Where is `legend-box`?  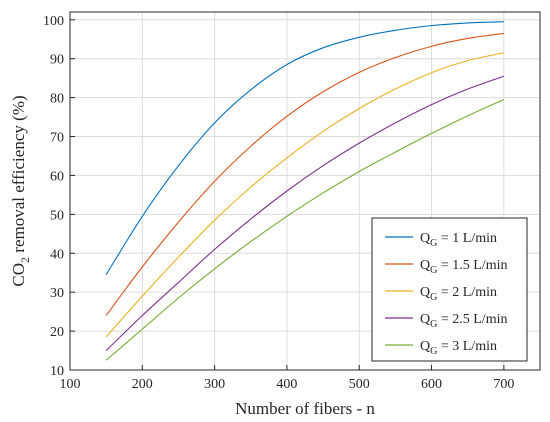
legend-box is located at coordinates (449, 289).